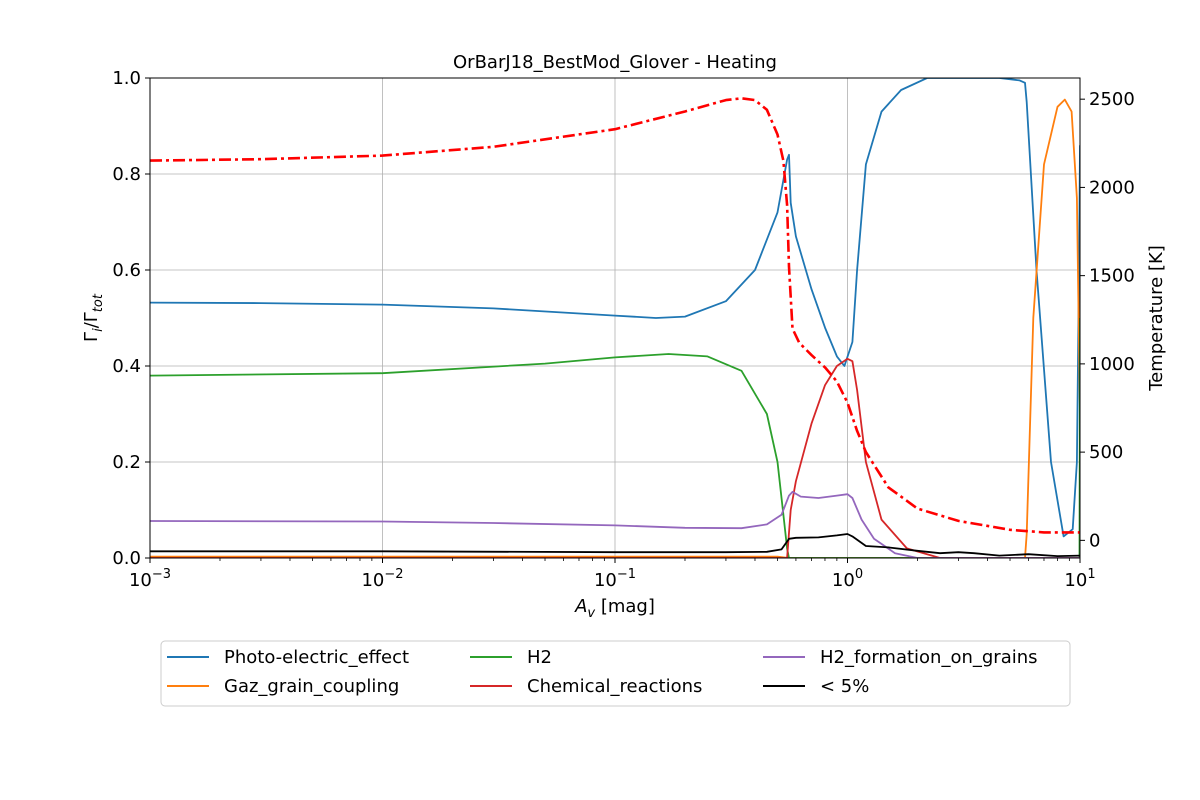  I want to click on y-tick-label-4: 0.8, so click(126, 174).